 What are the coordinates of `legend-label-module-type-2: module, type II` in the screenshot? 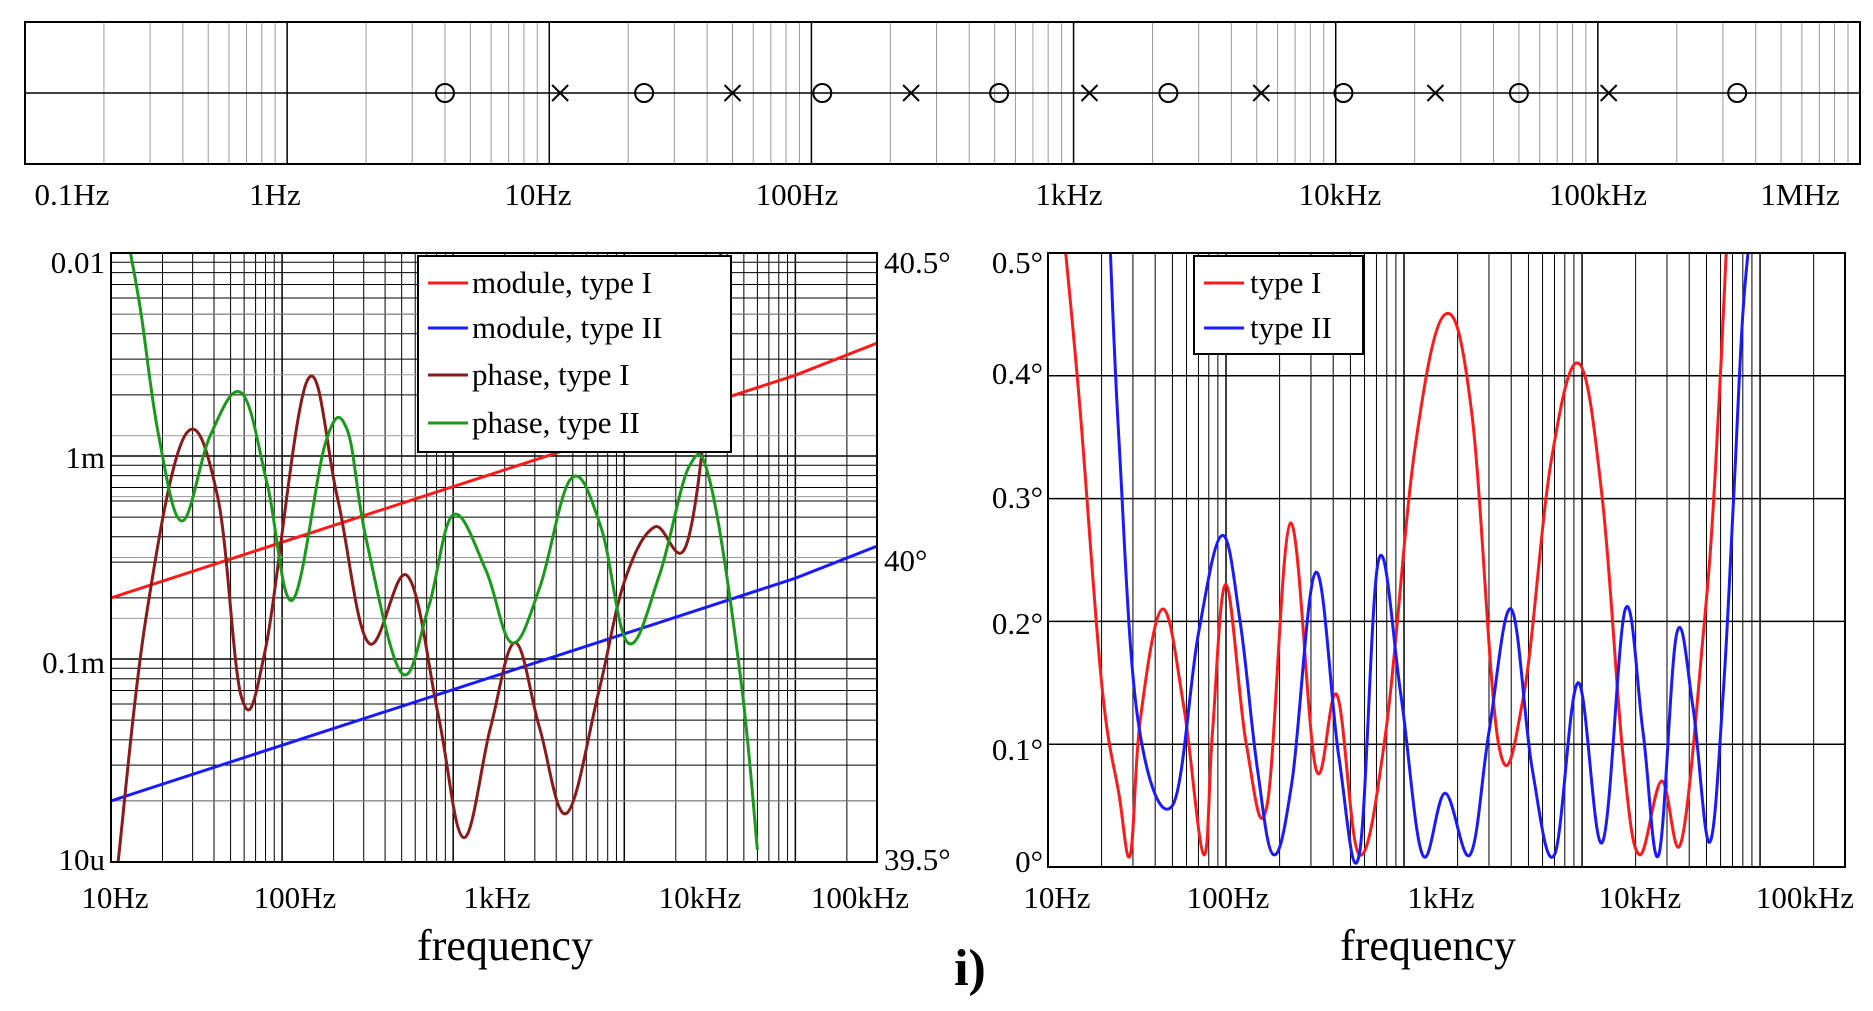 It's located at (567, 327).